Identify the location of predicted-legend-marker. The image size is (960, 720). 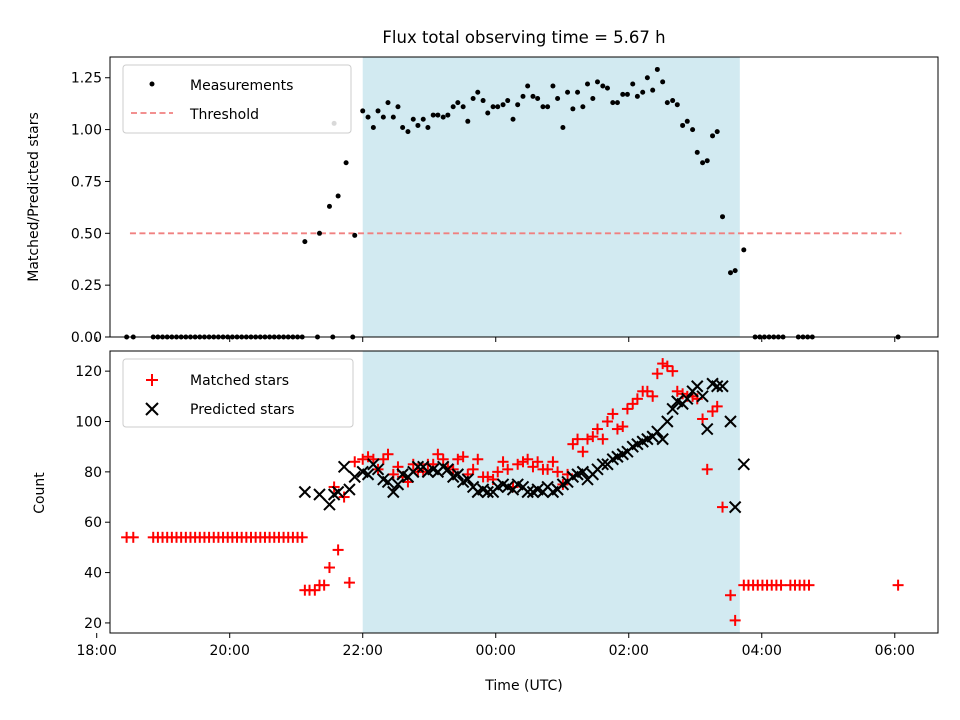
(152, 409).